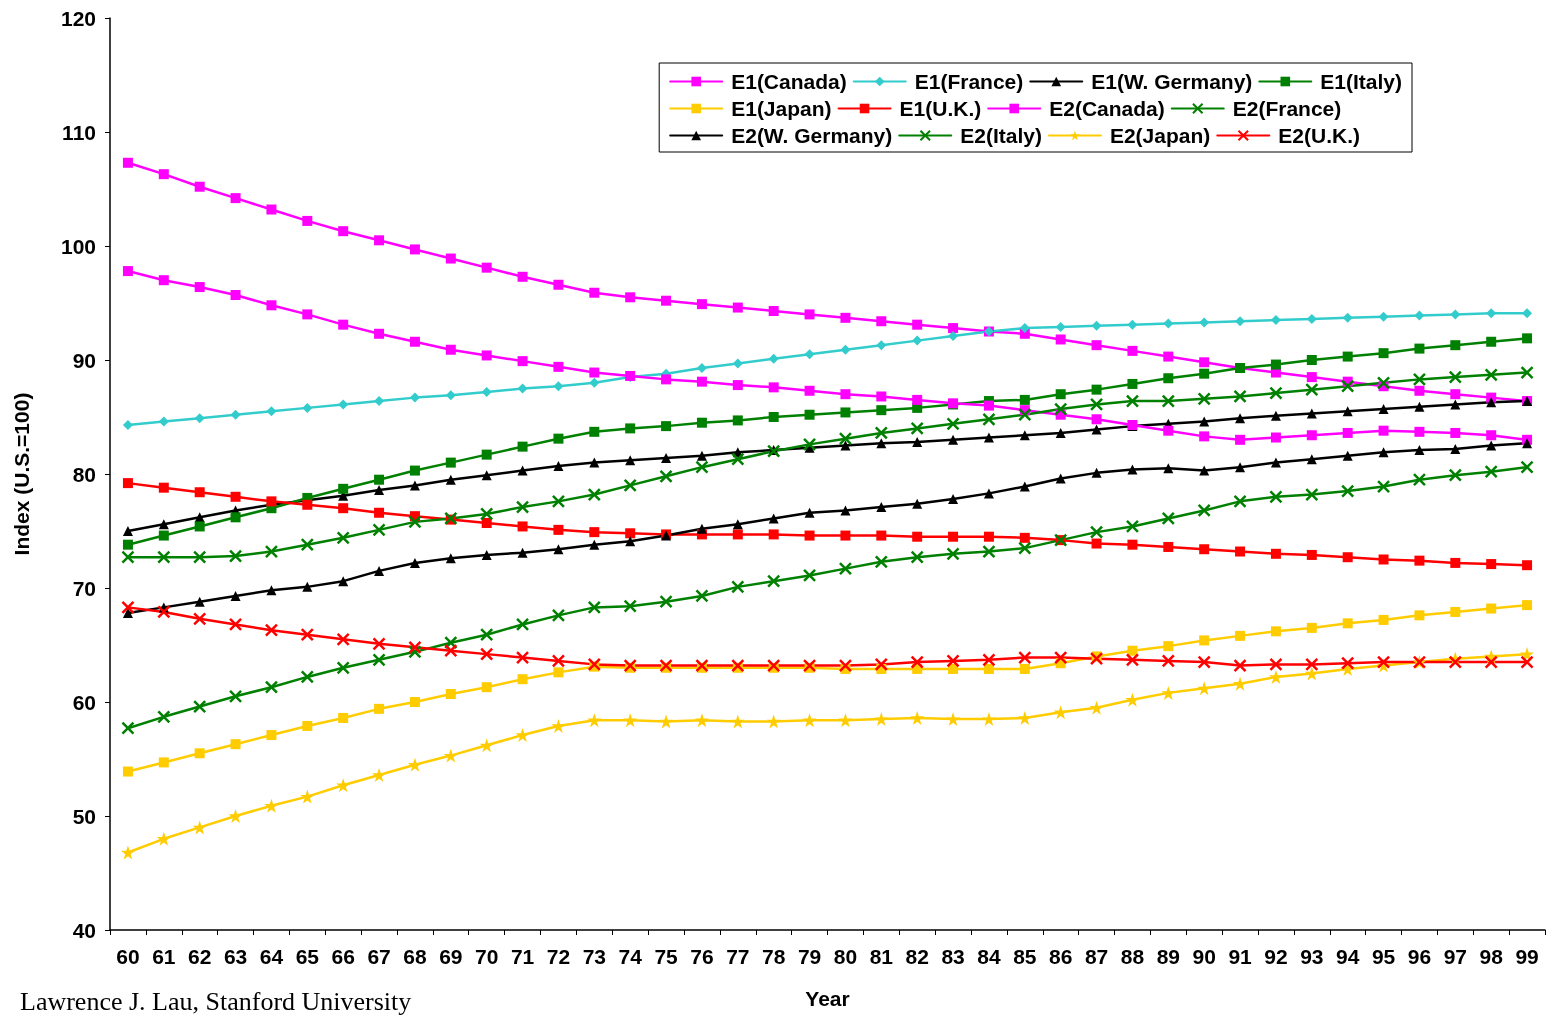 The width and height of the screenshot is (1562, 1020). I want to click on x-tick-label: 96, so click(1419, 956).